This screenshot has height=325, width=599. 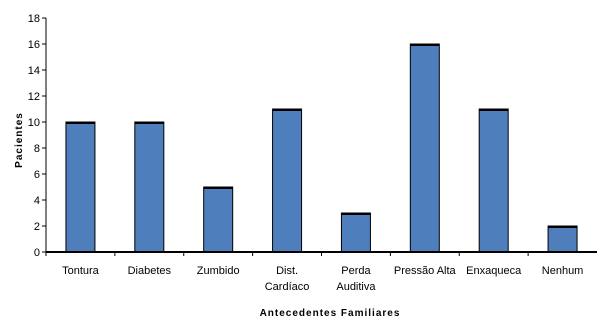 I want to click on x-category-label: Enxaqueca, so click(x=494, y=271).